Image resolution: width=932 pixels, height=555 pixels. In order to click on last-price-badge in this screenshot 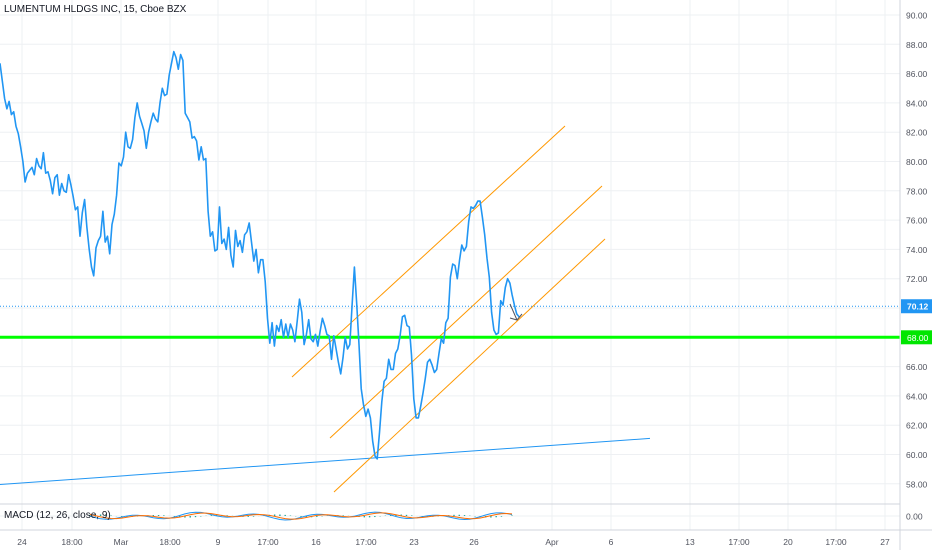, I will do `click(916, 306)`.